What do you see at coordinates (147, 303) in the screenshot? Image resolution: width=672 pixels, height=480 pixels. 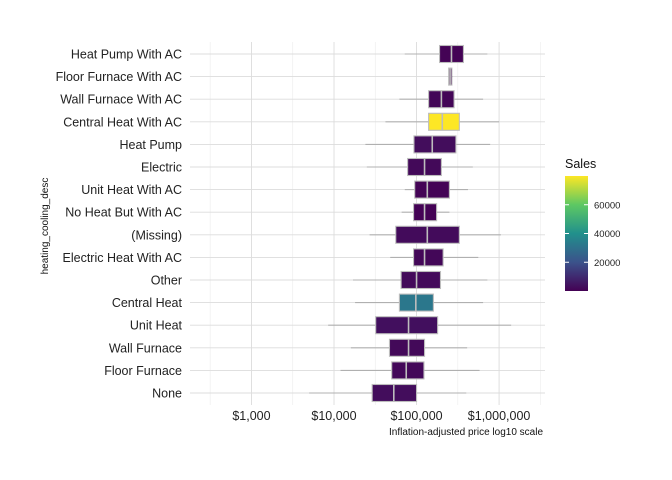 I see `category-label: Central Heat` at bounding box center [147, 303].